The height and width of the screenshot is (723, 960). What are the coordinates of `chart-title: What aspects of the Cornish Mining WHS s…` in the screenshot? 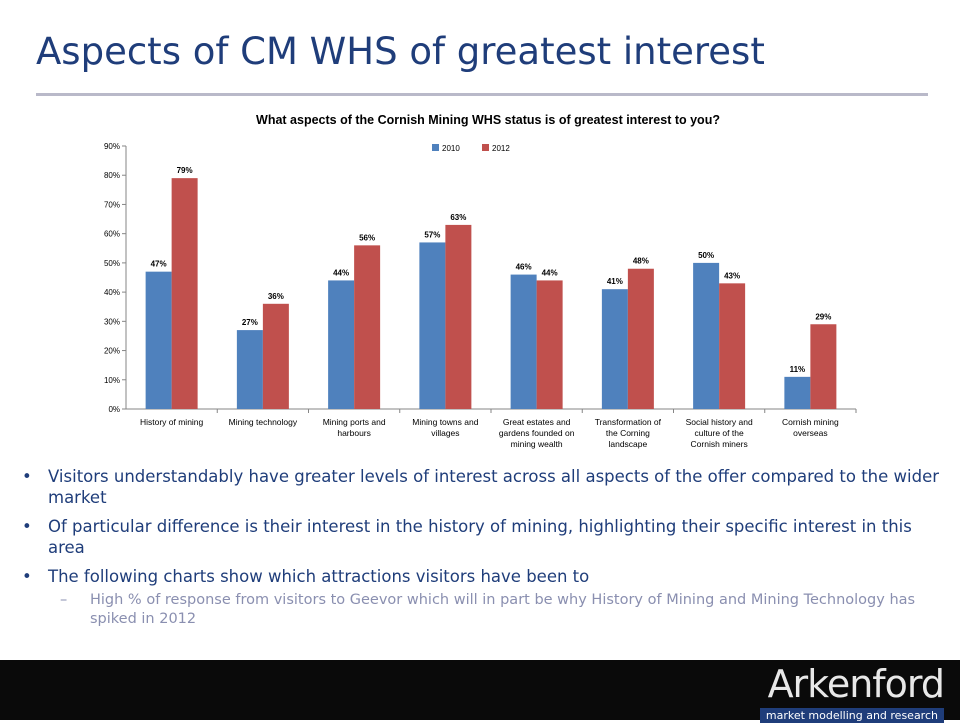 It's located at (488, 120).